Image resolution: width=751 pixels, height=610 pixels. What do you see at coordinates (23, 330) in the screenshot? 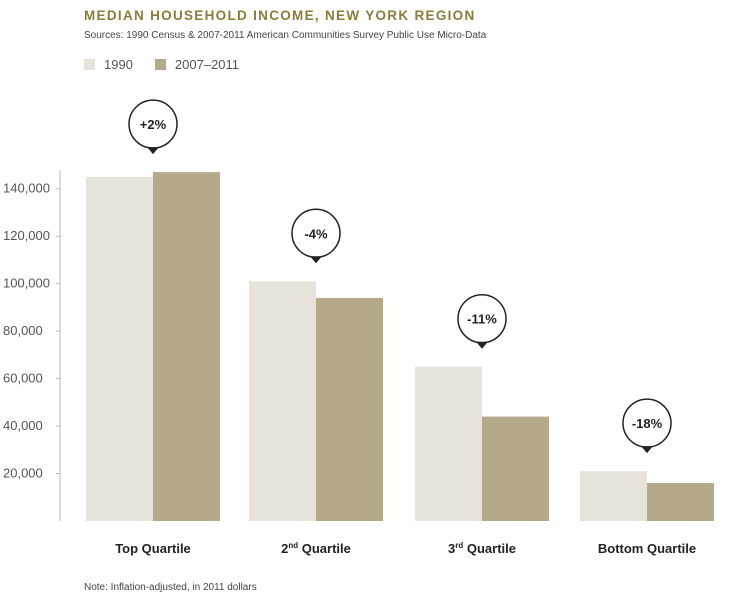
I see `y-tick-label: 80,000` at bounding box center [23, 330].